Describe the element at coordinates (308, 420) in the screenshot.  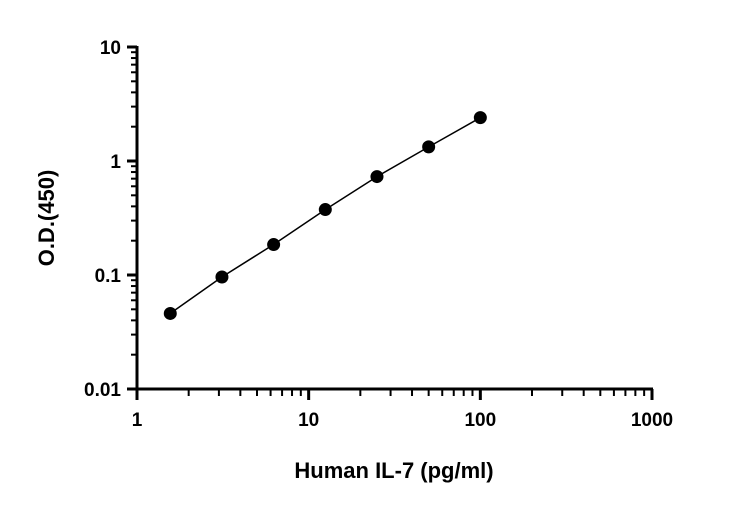
I see `x-tick-label: 10` at that location.